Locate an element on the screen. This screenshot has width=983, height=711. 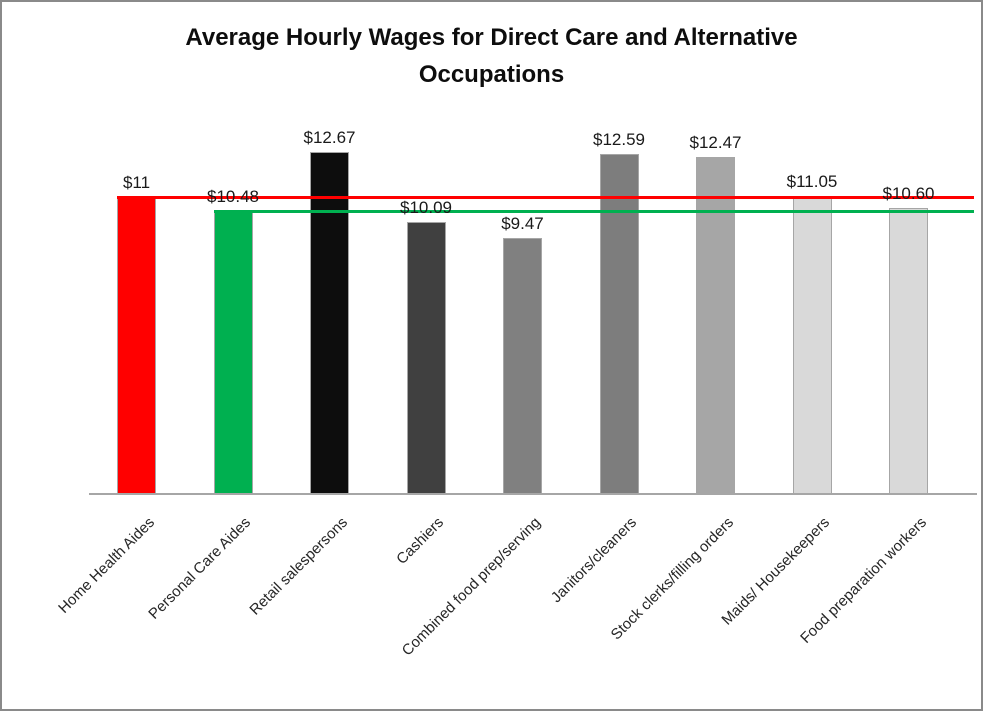
value-label-home-health-aides: $11 is located at coordinates (136, 182).